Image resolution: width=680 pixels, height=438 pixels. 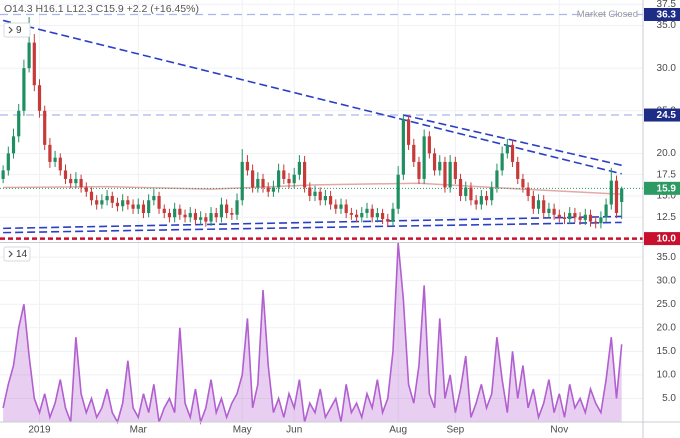 What do you see at coordinates (667, 68) in the screenshot?
I see `y-tick-label: 30.0` at bounding box center [667, 68].